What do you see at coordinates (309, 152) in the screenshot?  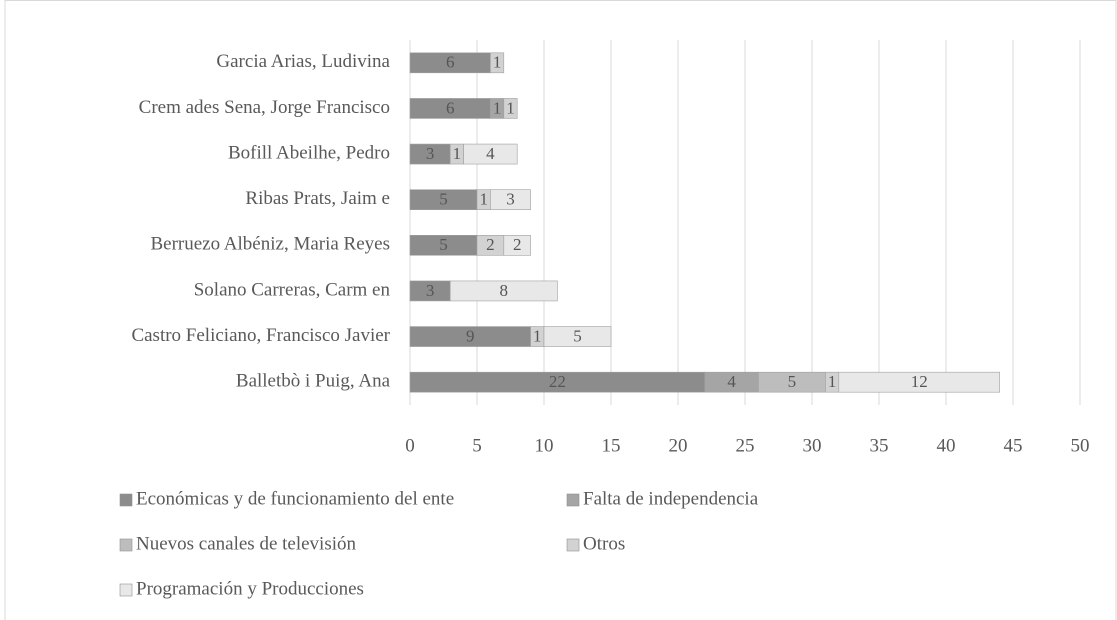 I see `y-tick-label: Bofill Abeilhe, Pedro` at bounding box center [309, 152].